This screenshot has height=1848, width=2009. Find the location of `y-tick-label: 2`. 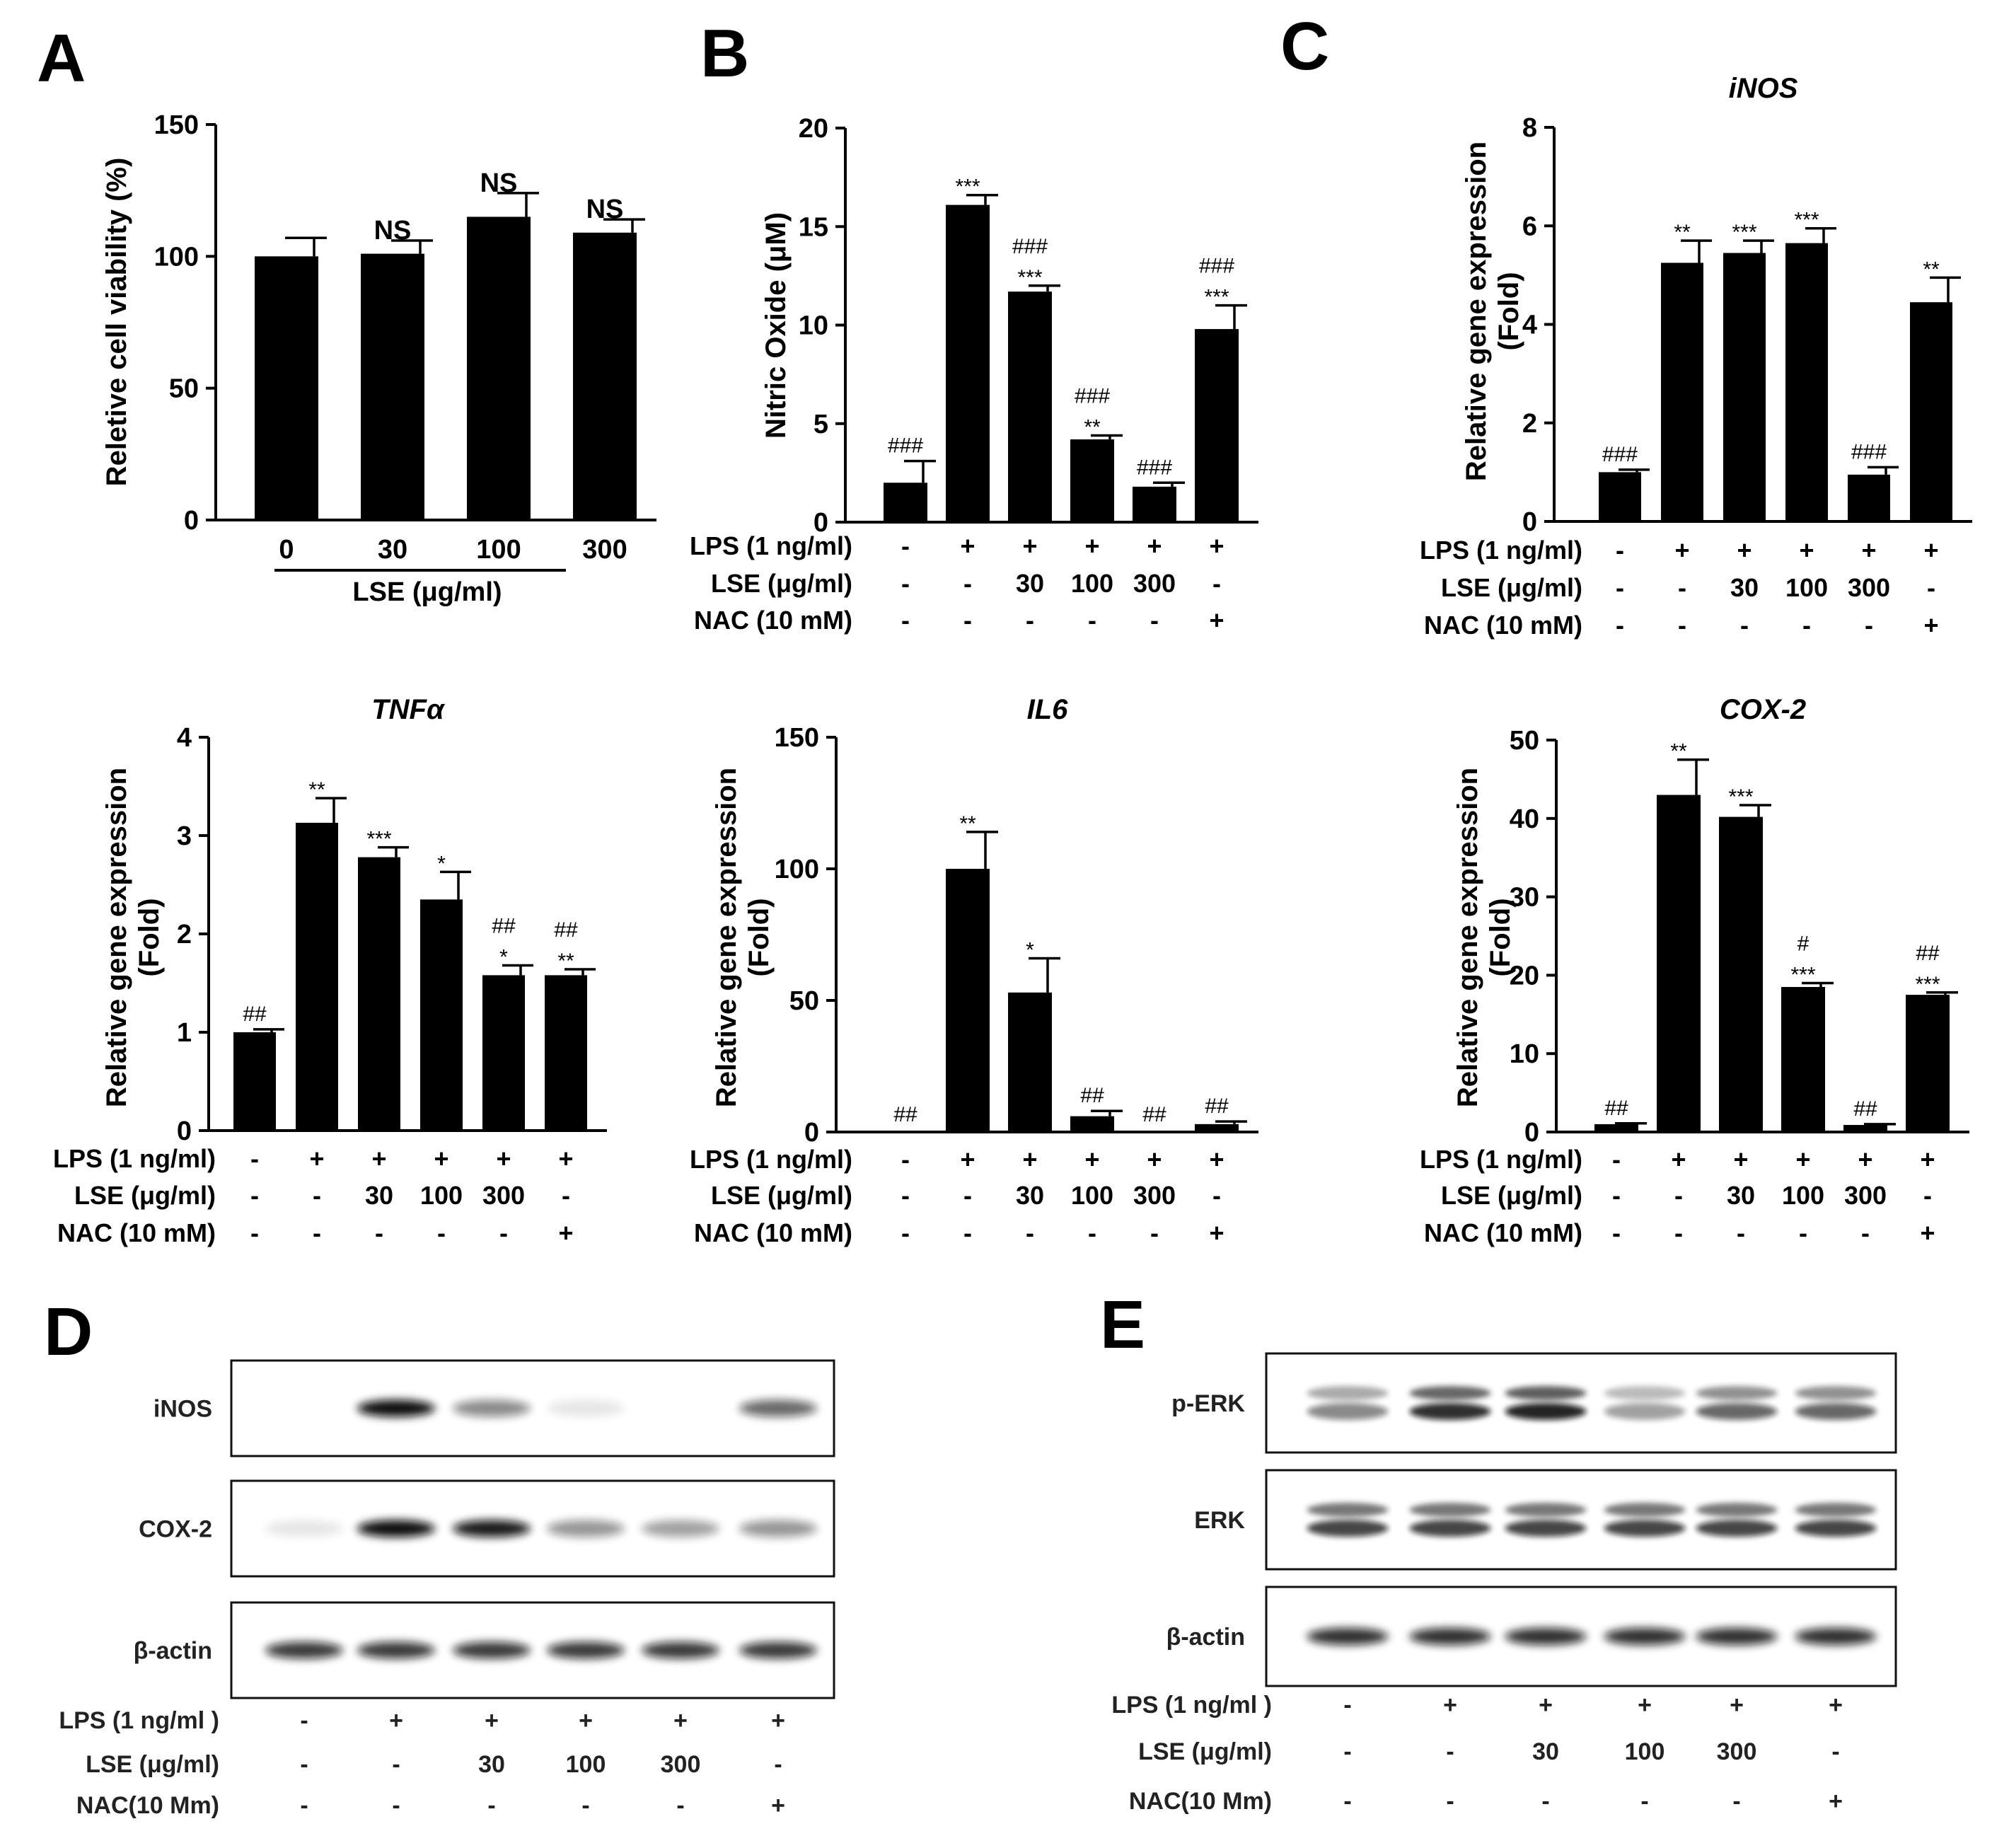

y-tick-label: 2 is located at coordinates (1529, 424).